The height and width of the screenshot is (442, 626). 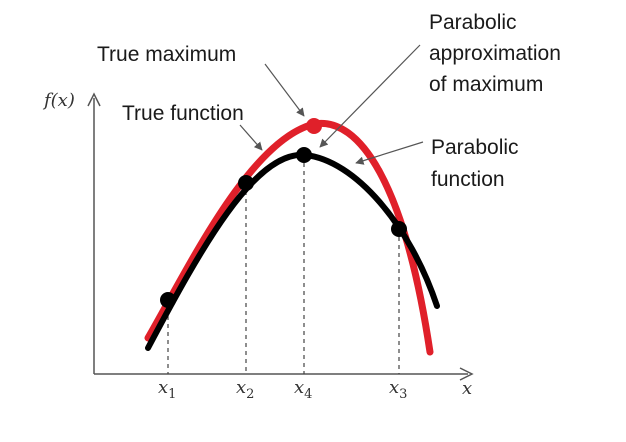 What do you see at coordinates (477, 163) in the screenshot?
I see `label-parabolic-function: Parabolic function` at bounding box center [477, 163].